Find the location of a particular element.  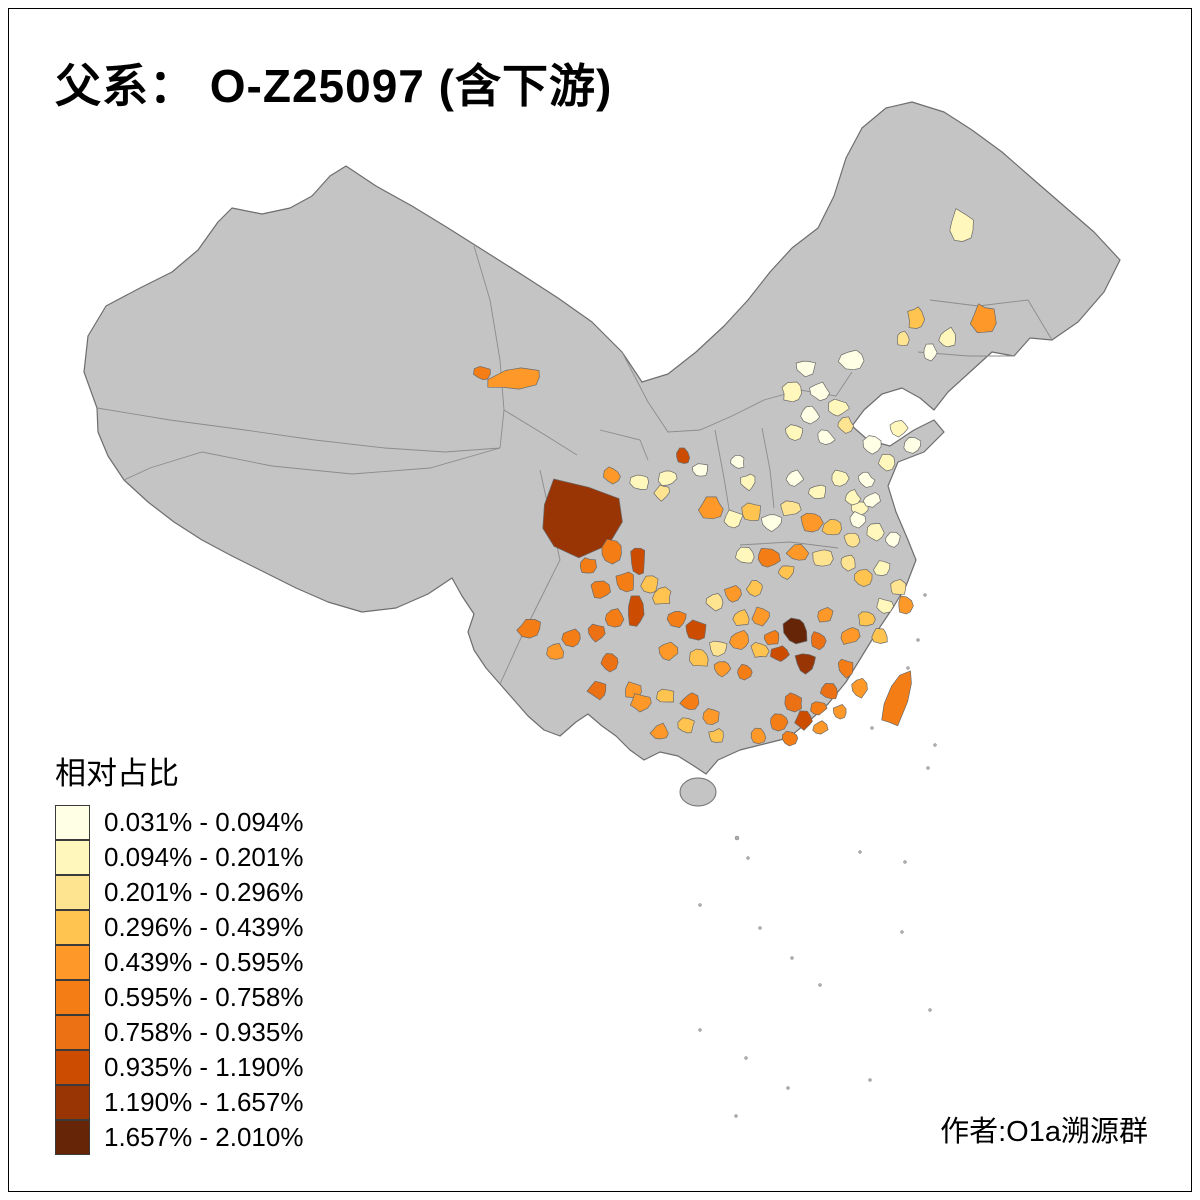

legend-label: 0.758% - 0.935% is located at coordinates (204, 1032).